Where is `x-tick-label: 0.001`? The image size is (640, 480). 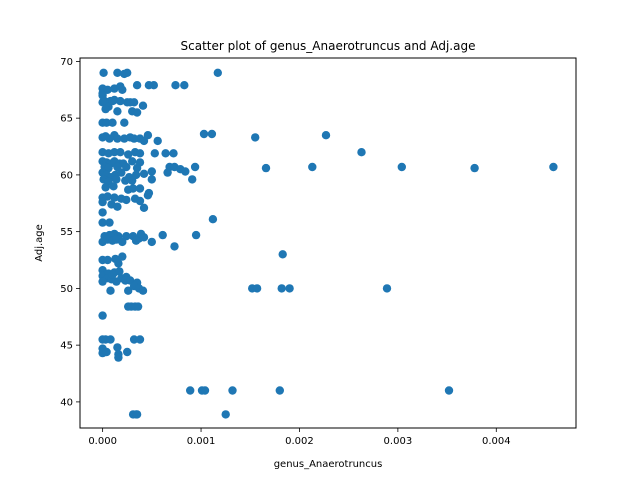 x-tick-label: 0.001 is located at coordinates (201, 441).